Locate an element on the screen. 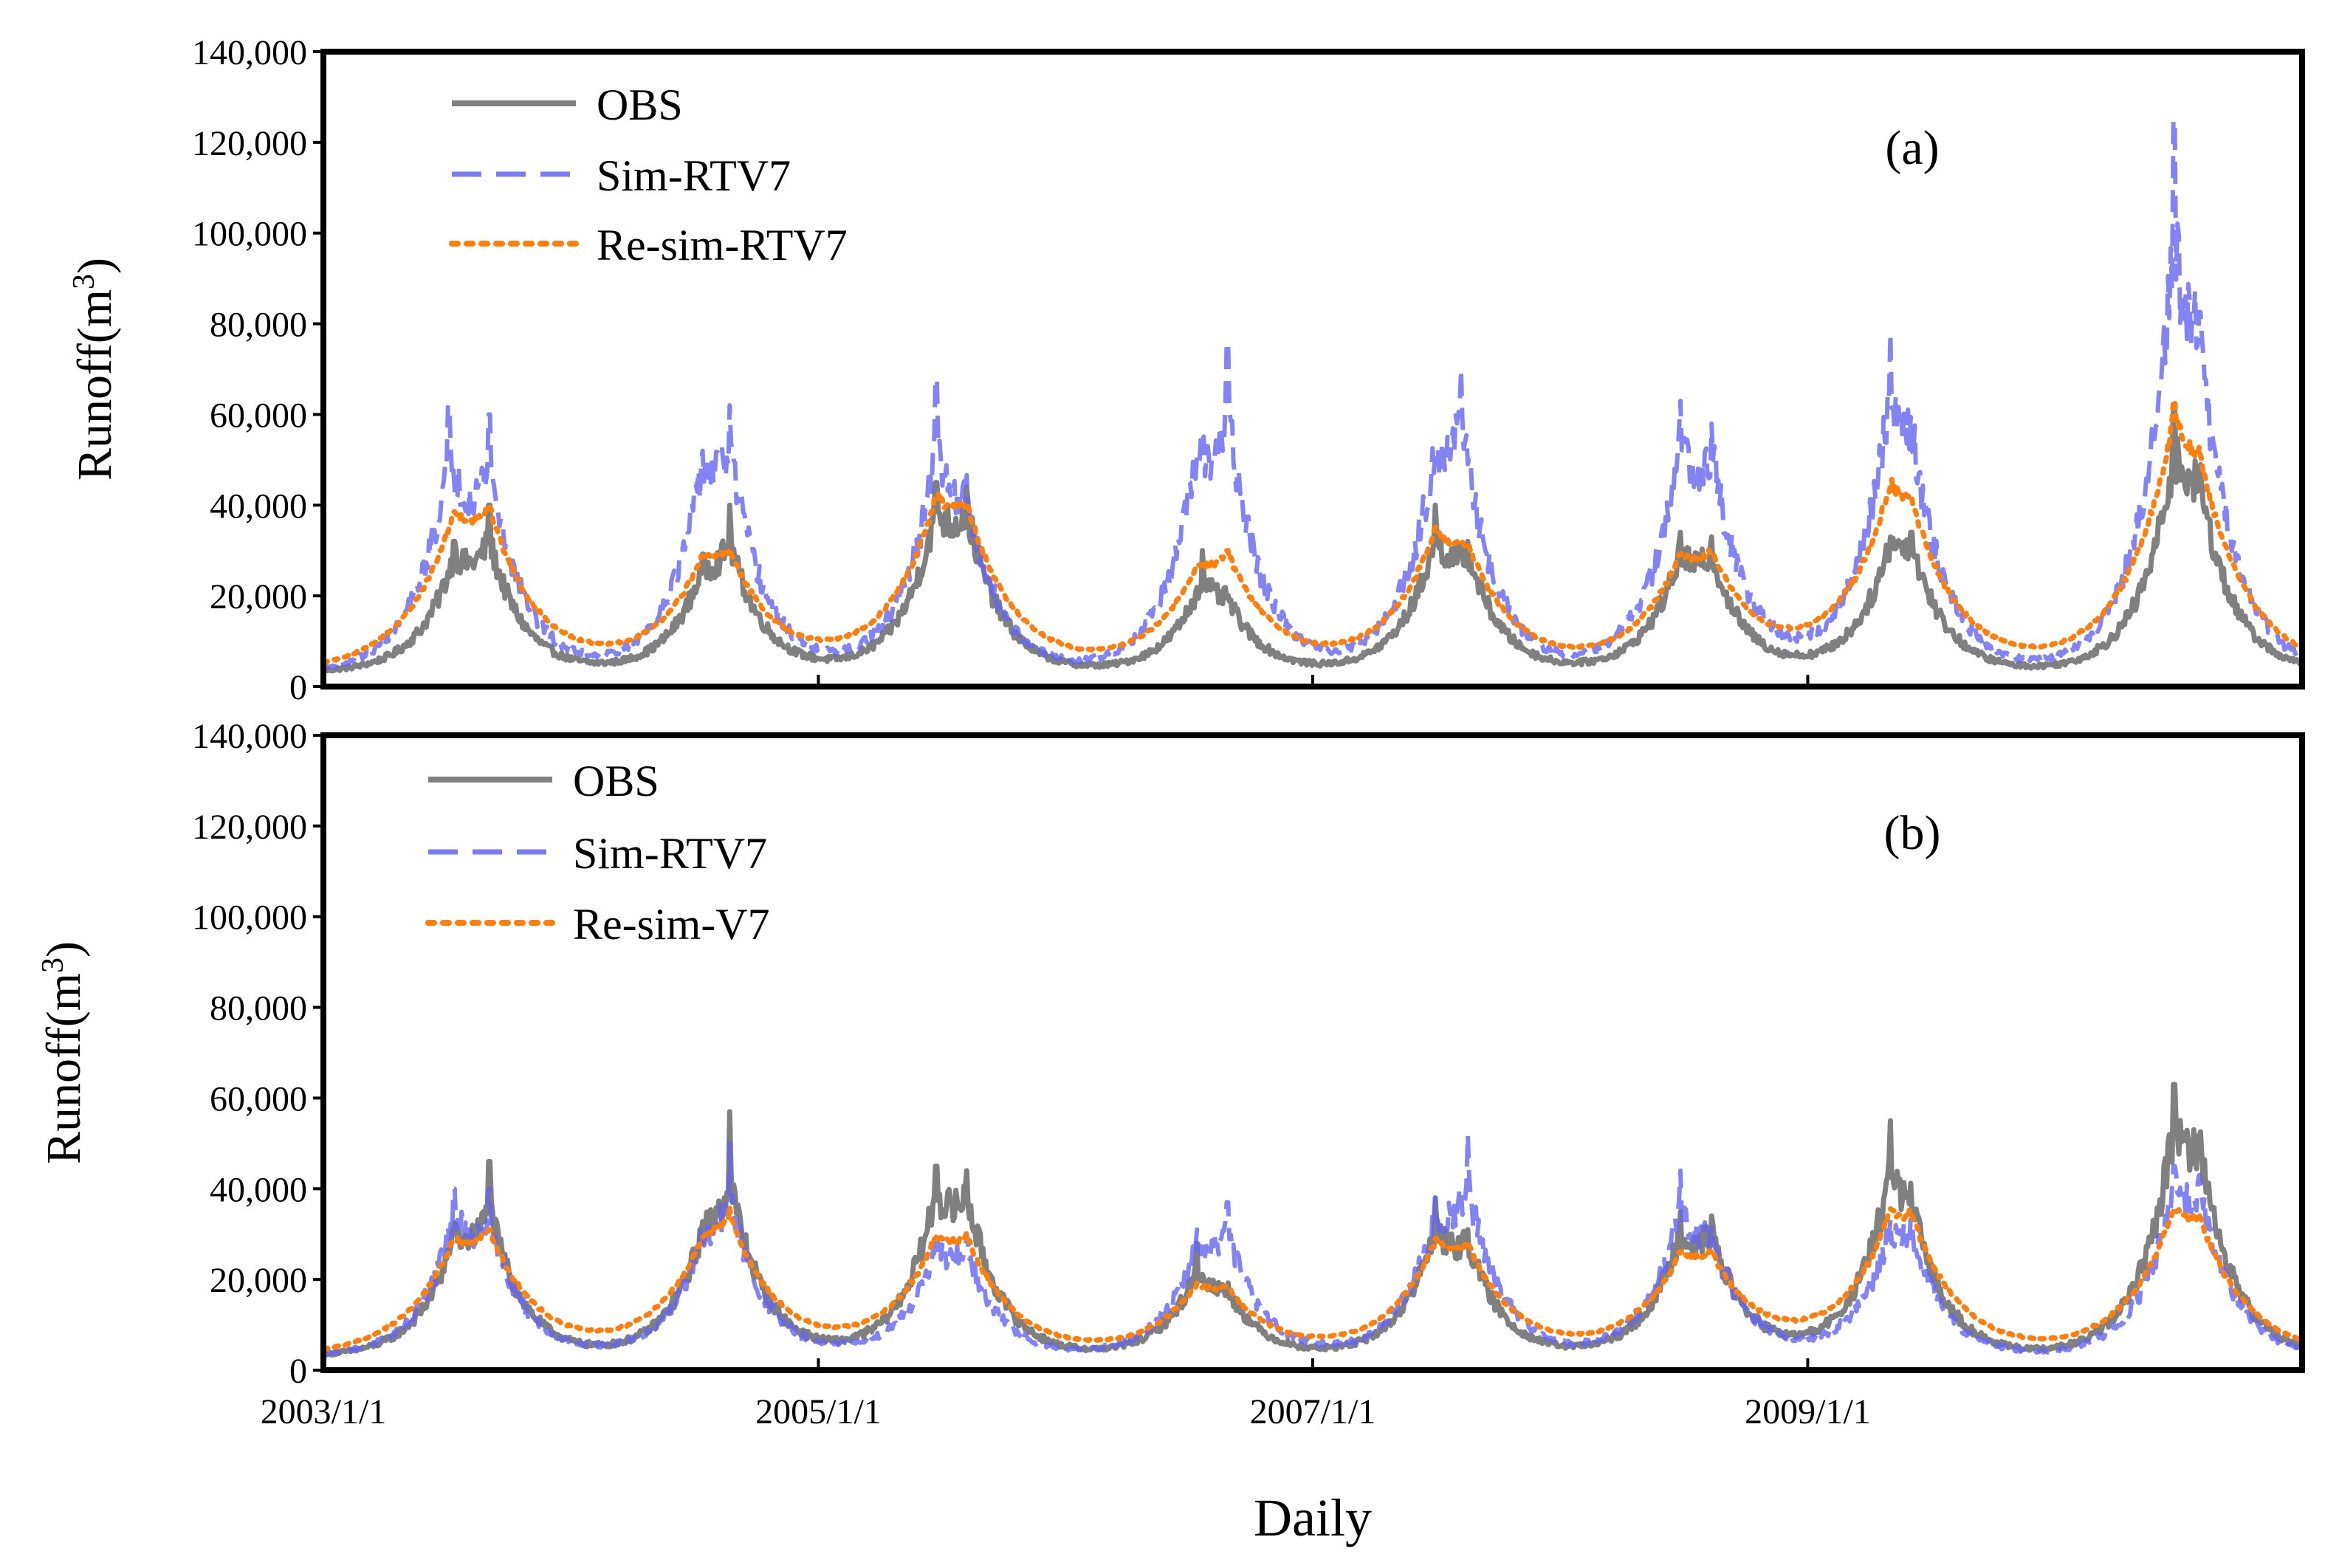 This screenshot has height=1568, width=2339. panel-b-ylabel-main: Runoff(m is located at coordinates (64, 1069).